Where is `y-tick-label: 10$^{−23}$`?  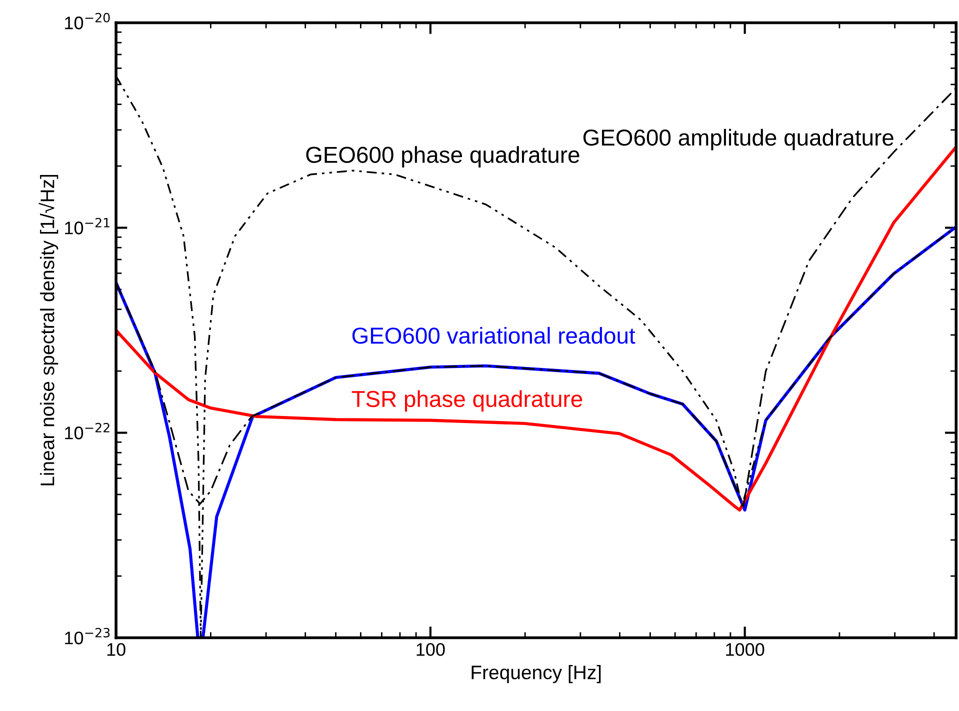
y-tick-label: 10$^{−23}$ is located at coordinates (87, 636).